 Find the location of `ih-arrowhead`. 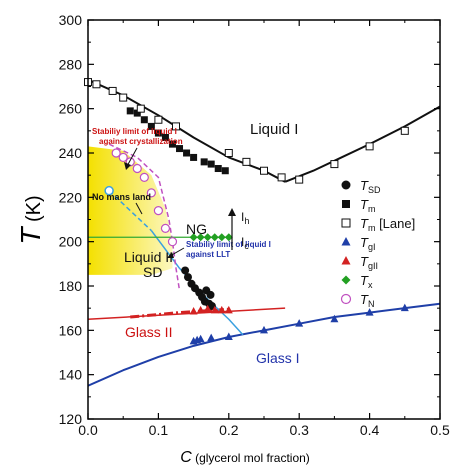

ih-arrowhead is located at coordinates (232, 212).